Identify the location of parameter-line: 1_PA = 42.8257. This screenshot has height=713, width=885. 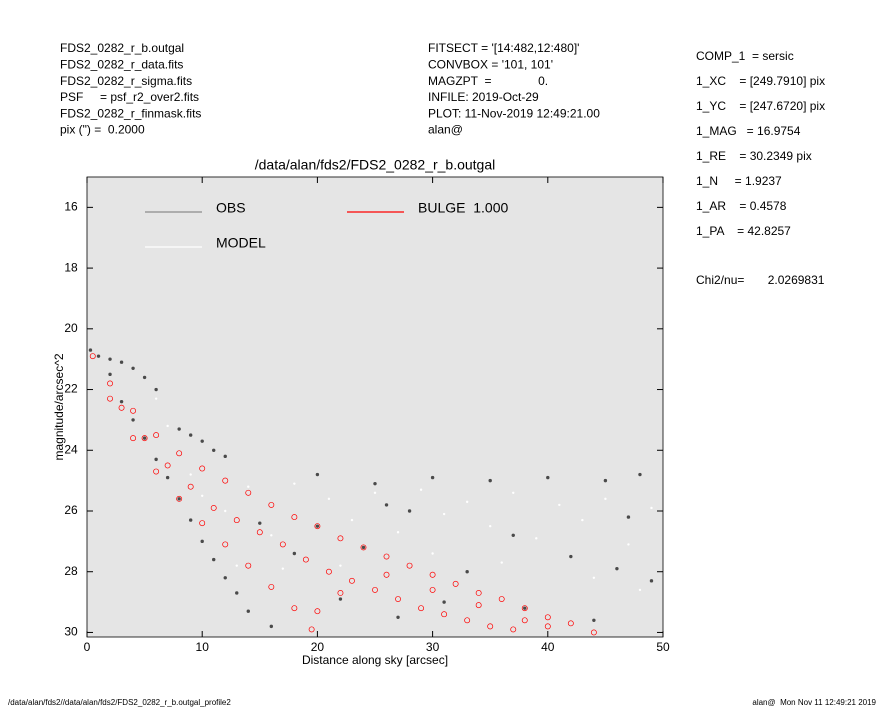
(743, 231).